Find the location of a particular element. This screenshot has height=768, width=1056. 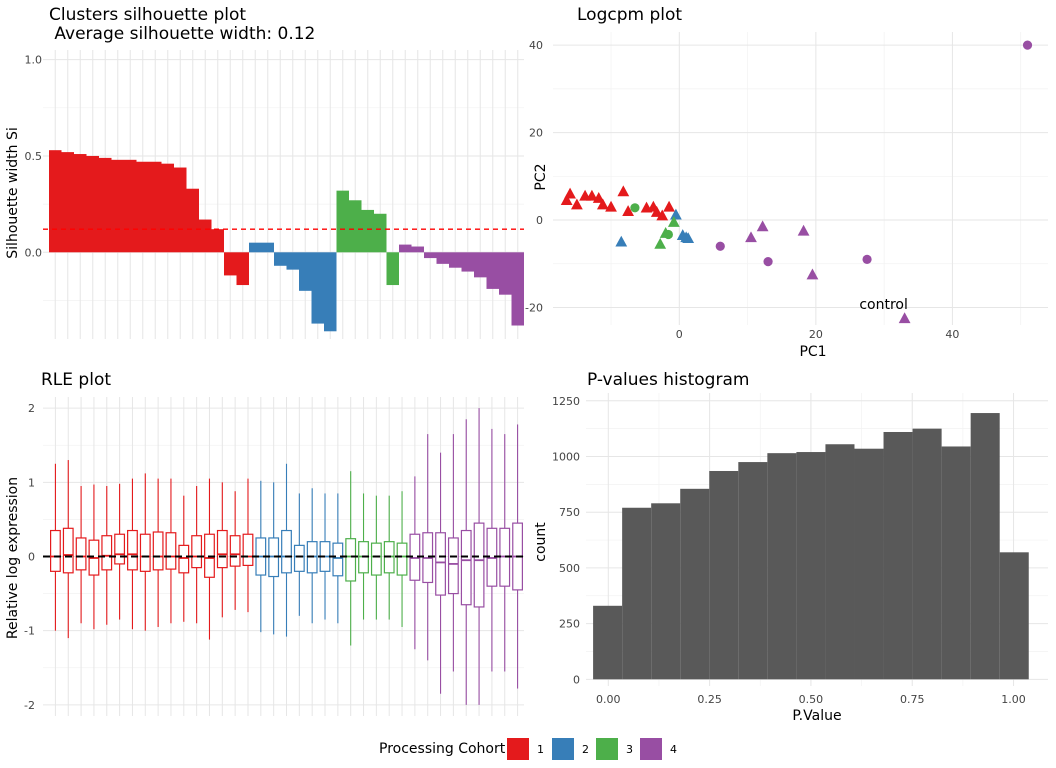

legend-item-4: 4 is located at coordinates (658, 749).